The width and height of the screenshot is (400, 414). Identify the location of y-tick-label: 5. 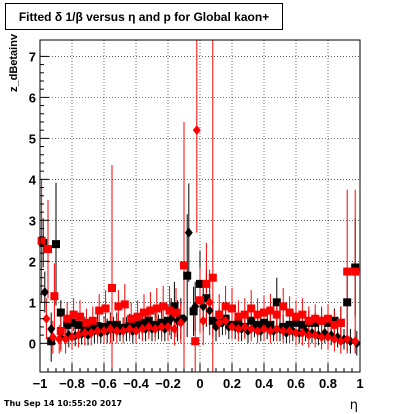
(32, 138).